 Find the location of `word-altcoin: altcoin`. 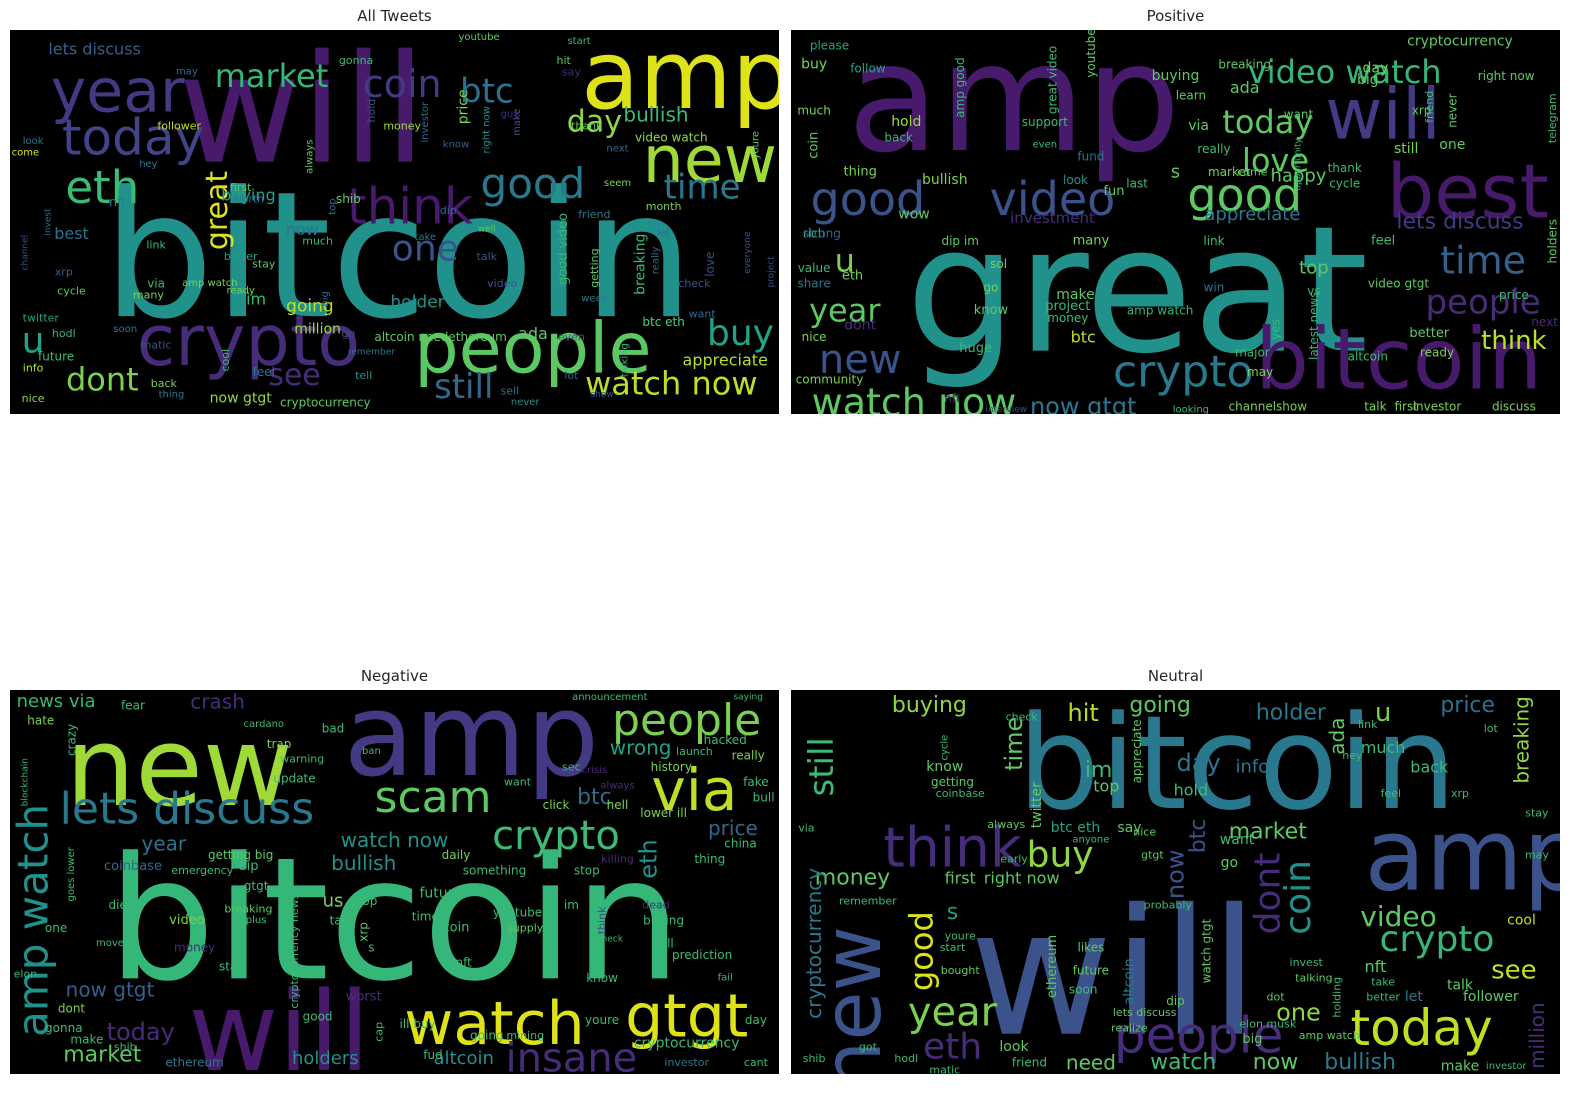

word-altcoin: altcoin is located at coordinates (463, 1058).